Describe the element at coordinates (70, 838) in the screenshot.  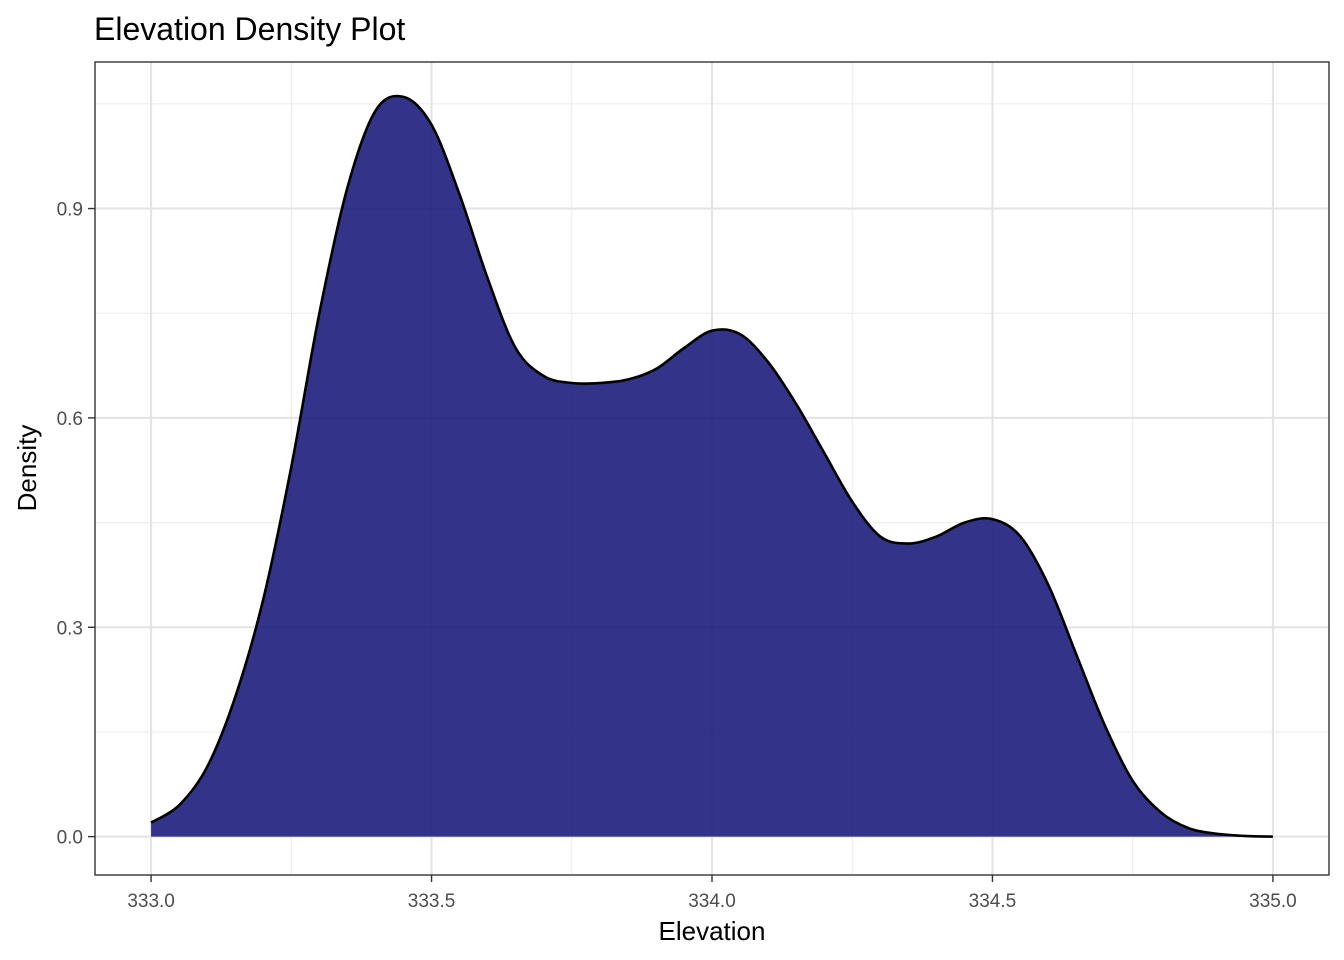
I see `y-tick-label: 0.0` at that location.